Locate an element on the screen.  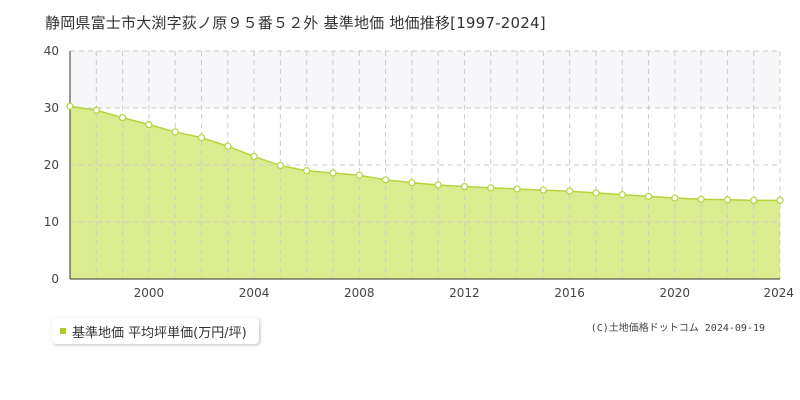
copyright-text: (C)土地価格ドットコム 2024-09-19 is located at coordinates (677, 328).